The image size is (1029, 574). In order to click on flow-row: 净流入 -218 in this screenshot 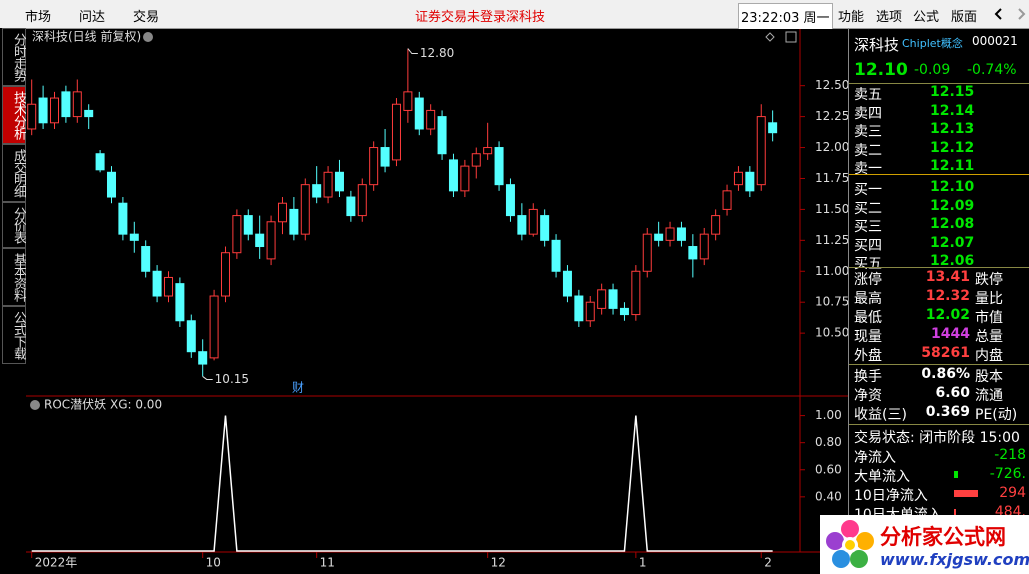, I will do `click(941, 456)`.